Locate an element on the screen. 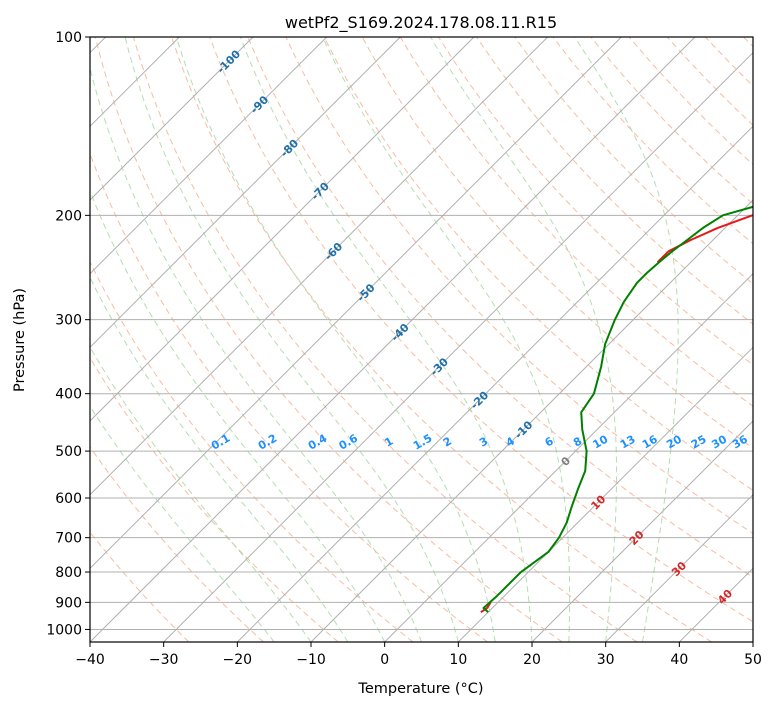  x-tick-label: 50 is located at coordinates (753, 660).